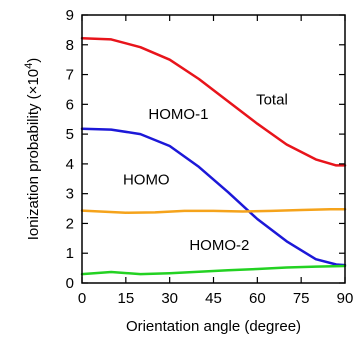 The height and width of the screenshot is (338, 358). I want to click on y-tick-label: 2, so click(70, 223).